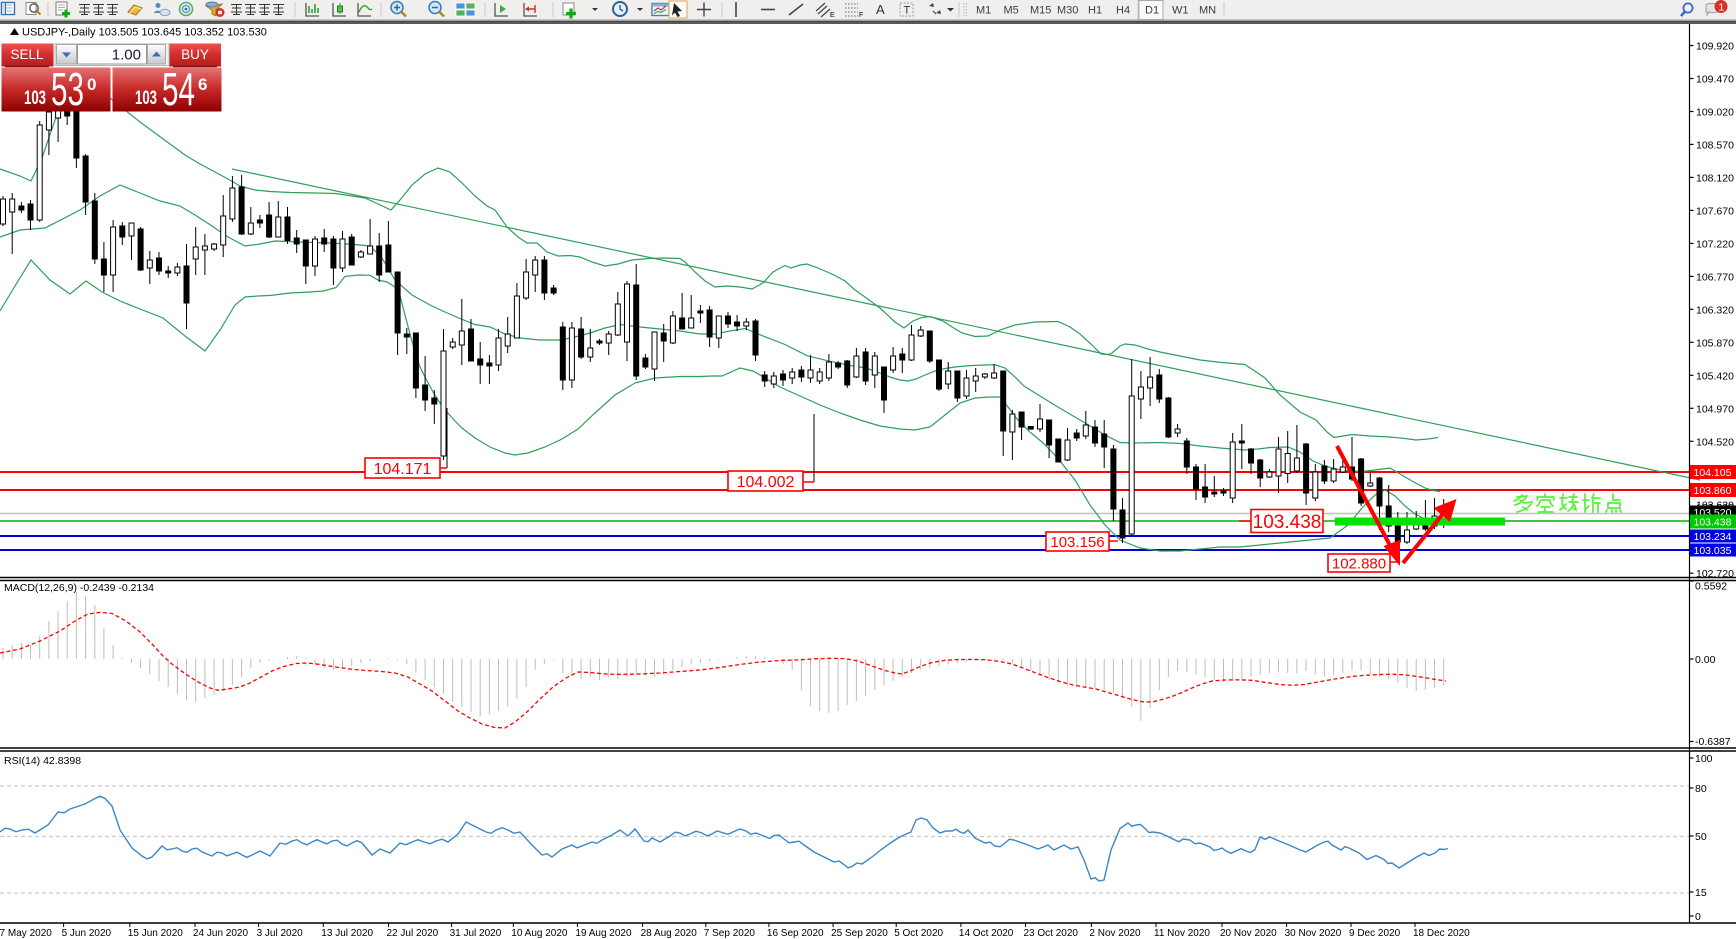 This screenshot has height=939, width=1736. I want to click on svg-text: 103.234, so click(1713, 537).